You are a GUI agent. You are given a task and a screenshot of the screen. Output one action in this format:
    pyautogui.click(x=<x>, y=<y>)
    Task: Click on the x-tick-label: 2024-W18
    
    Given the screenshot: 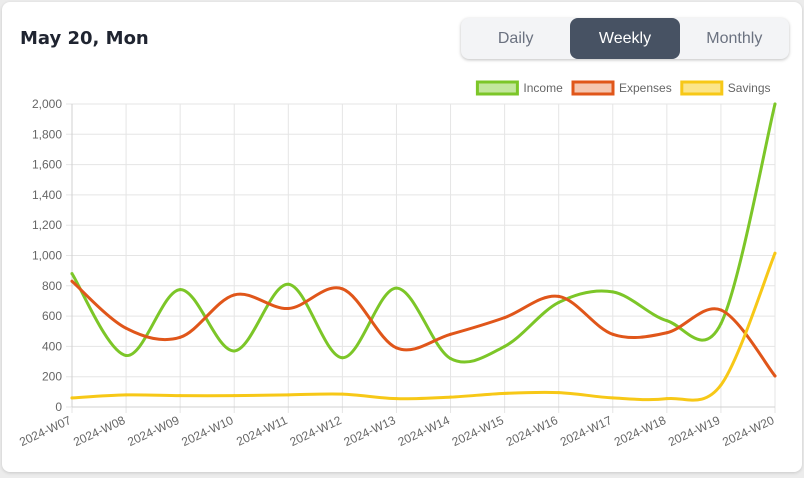 What is the action you would take?
    pyautogui.click(x=640, y=431)
    